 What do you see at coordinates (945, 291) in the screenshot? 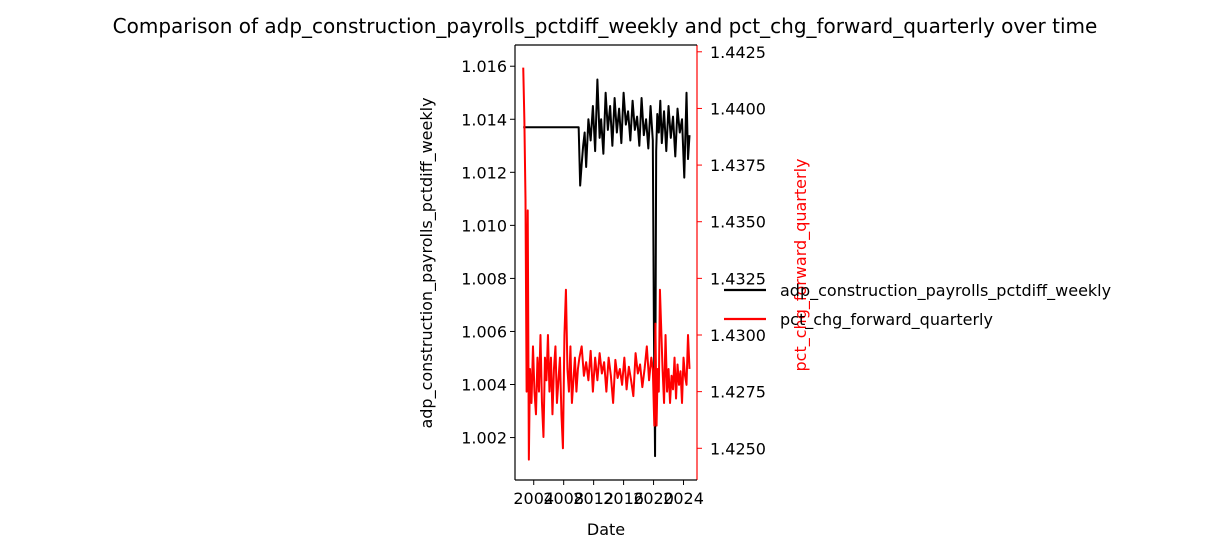
I see `legend-label-adp: adp_construction_payrolls_pctdiff_weekly` at bounding box center [945, 291].